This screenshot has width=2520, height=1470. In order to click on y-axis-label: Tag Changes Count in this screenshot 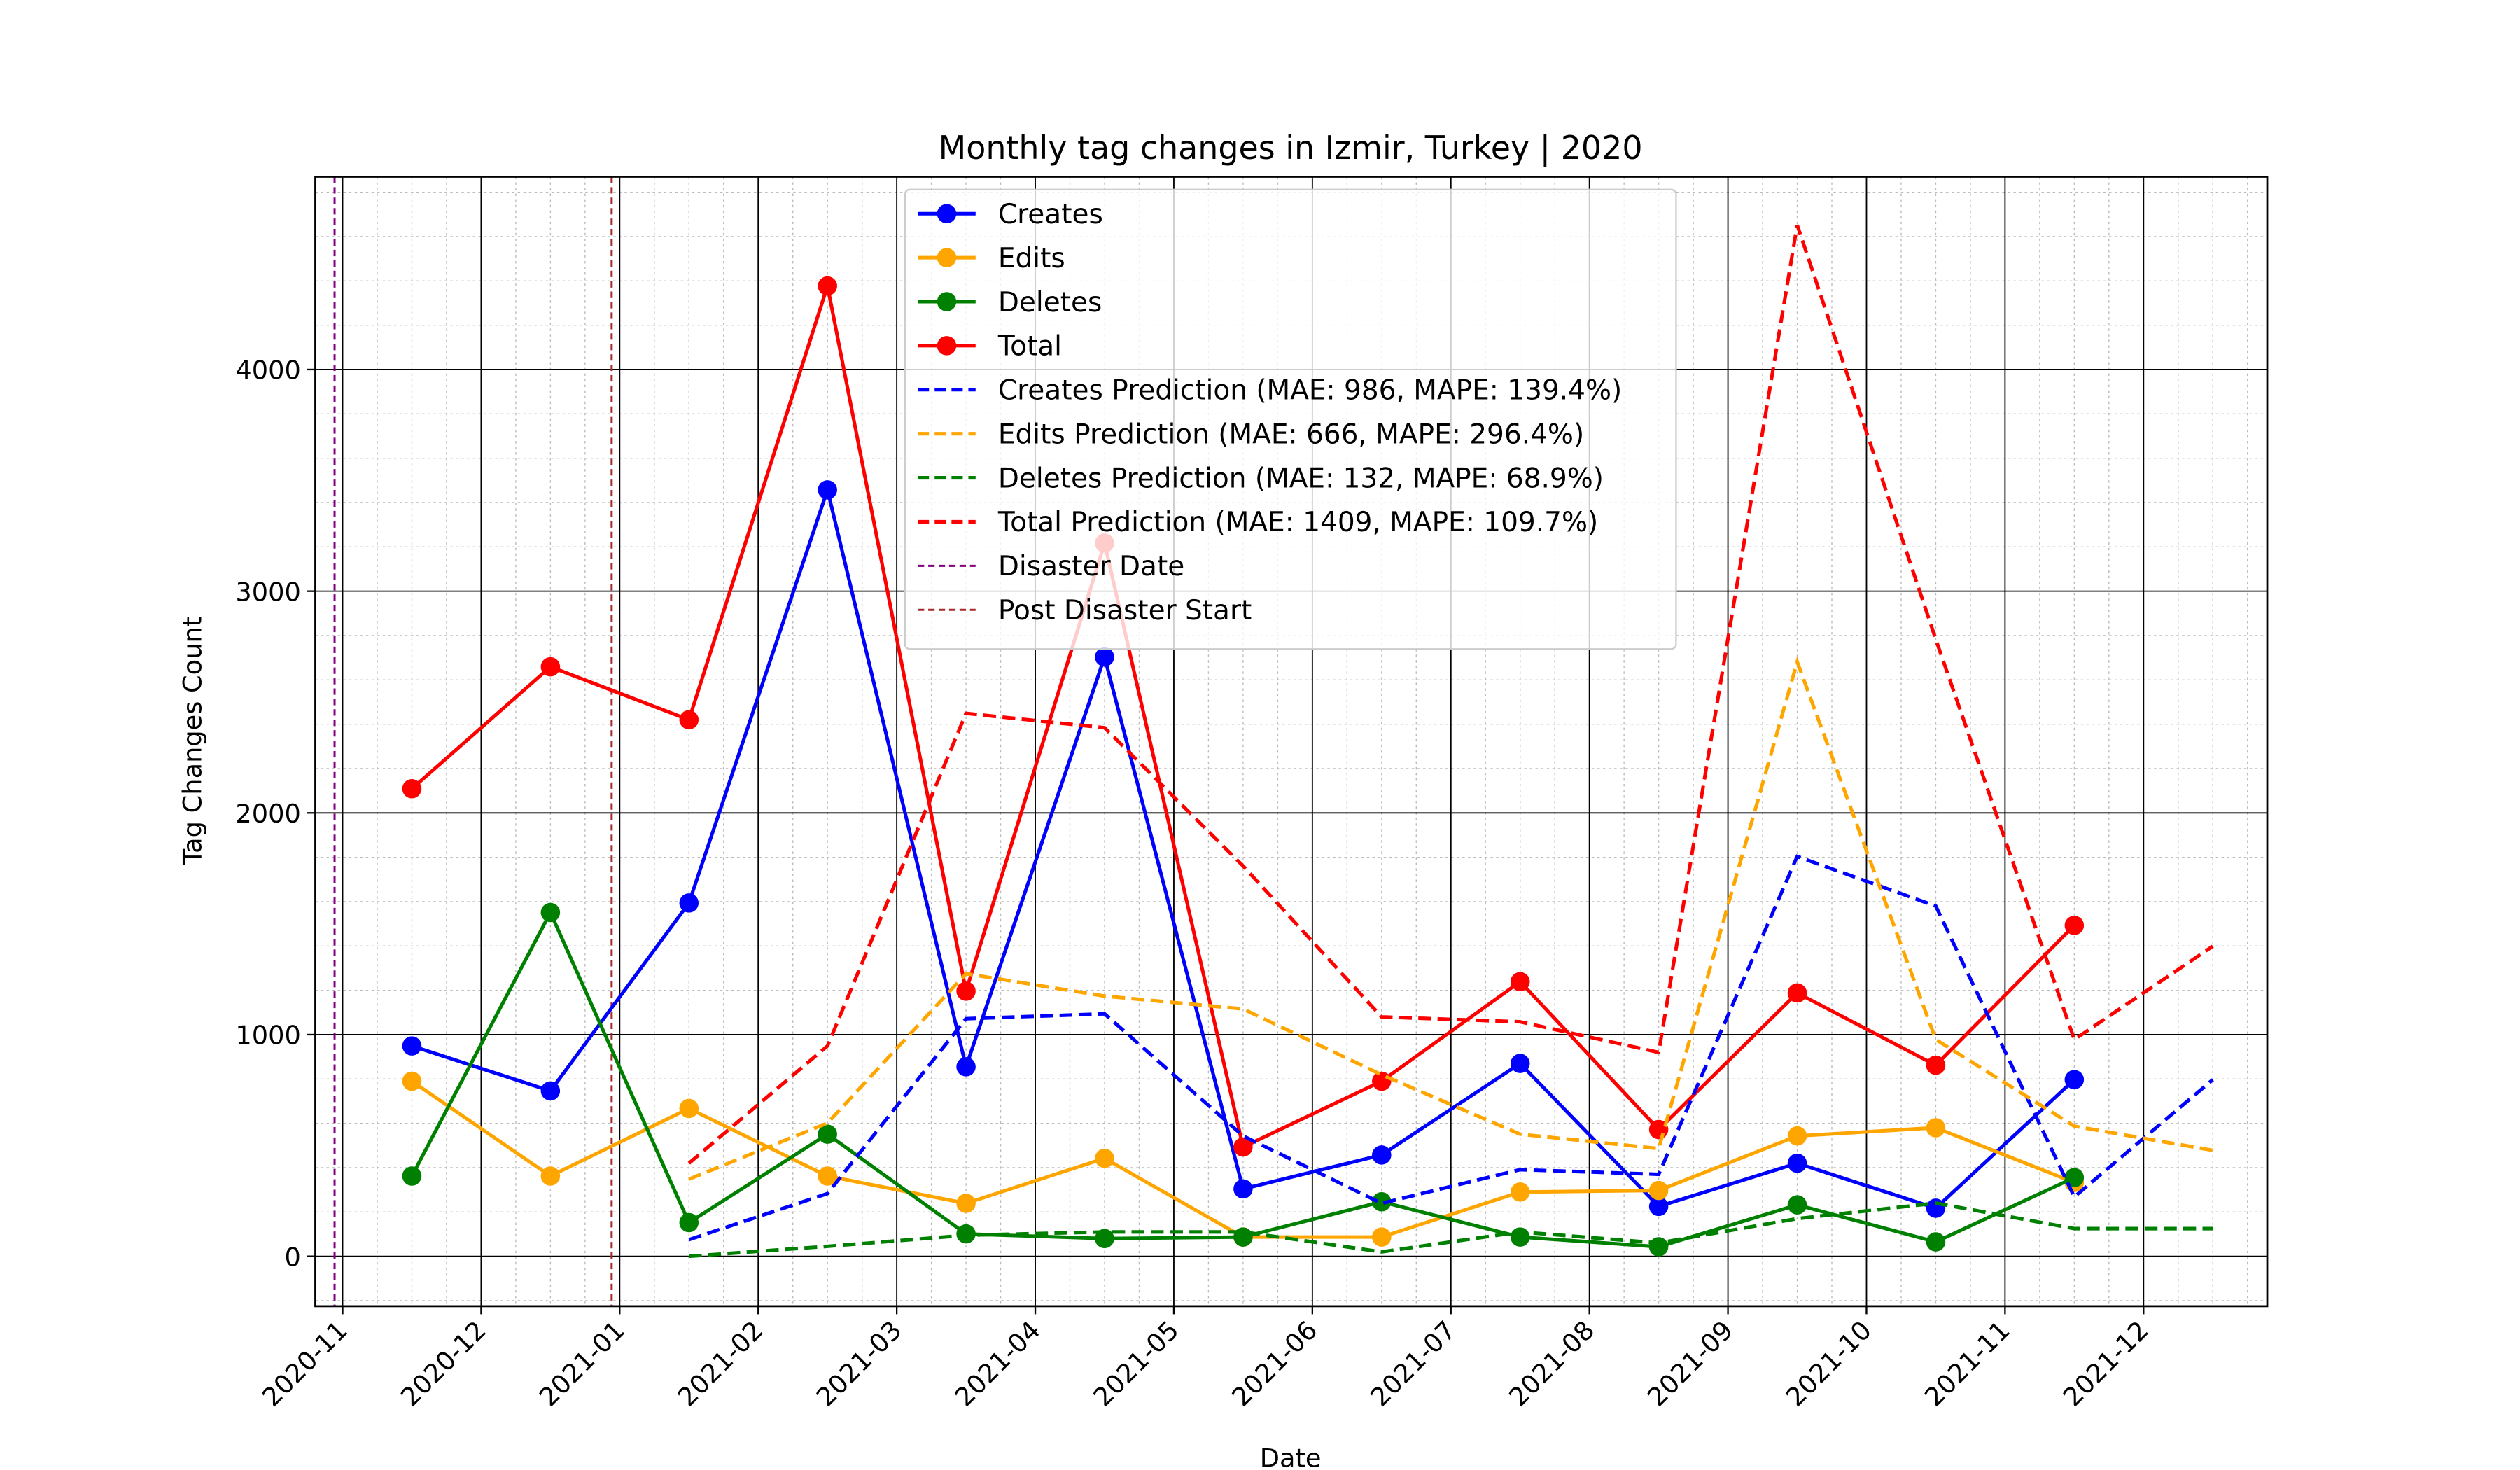, I will do `click(193, 741)`.